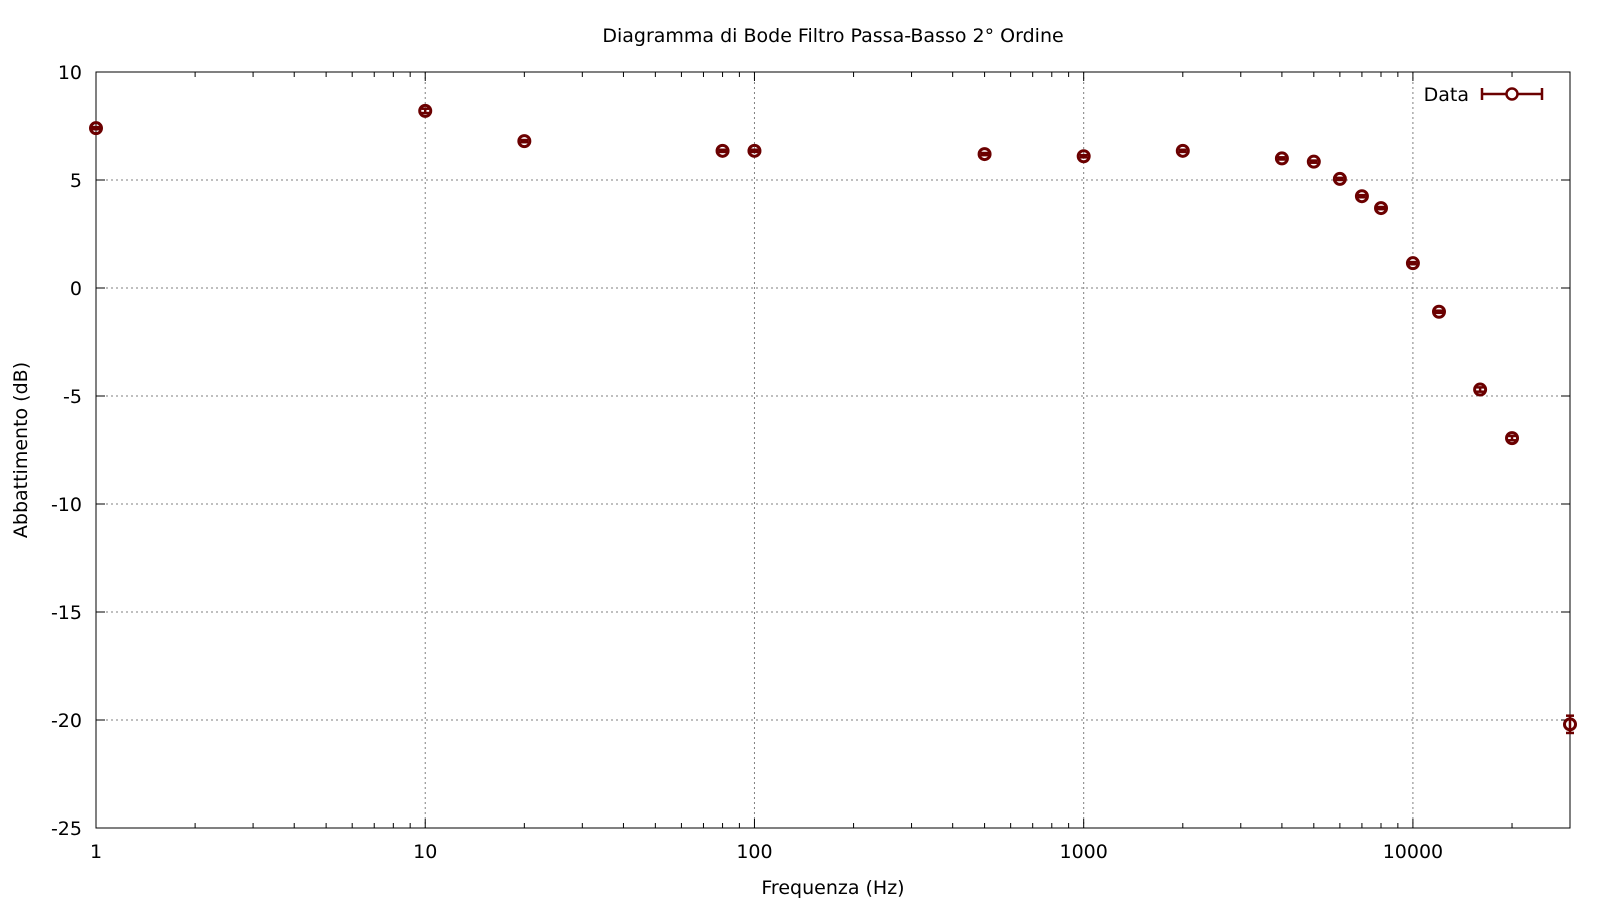 The height and width of the screenshot is (900, 1600). Describe the element at coordinates (1446, 95) in the screenshot. I see `legend-label: Data` at that location.